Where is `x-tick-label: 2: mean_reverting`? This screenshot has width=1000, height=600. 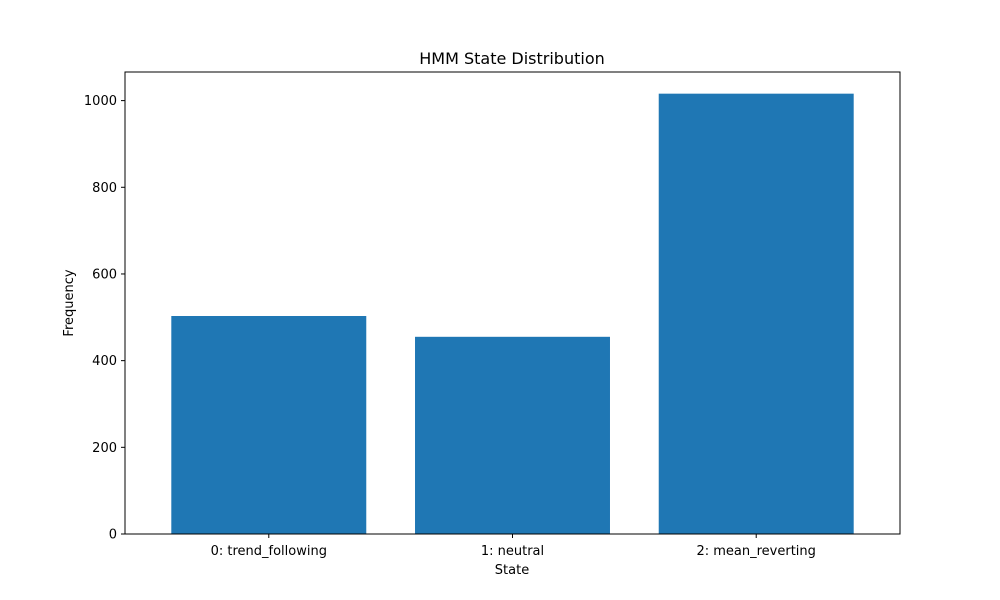
x-tick-label: 2: mean_reverting is located at coordinates (755, 551).